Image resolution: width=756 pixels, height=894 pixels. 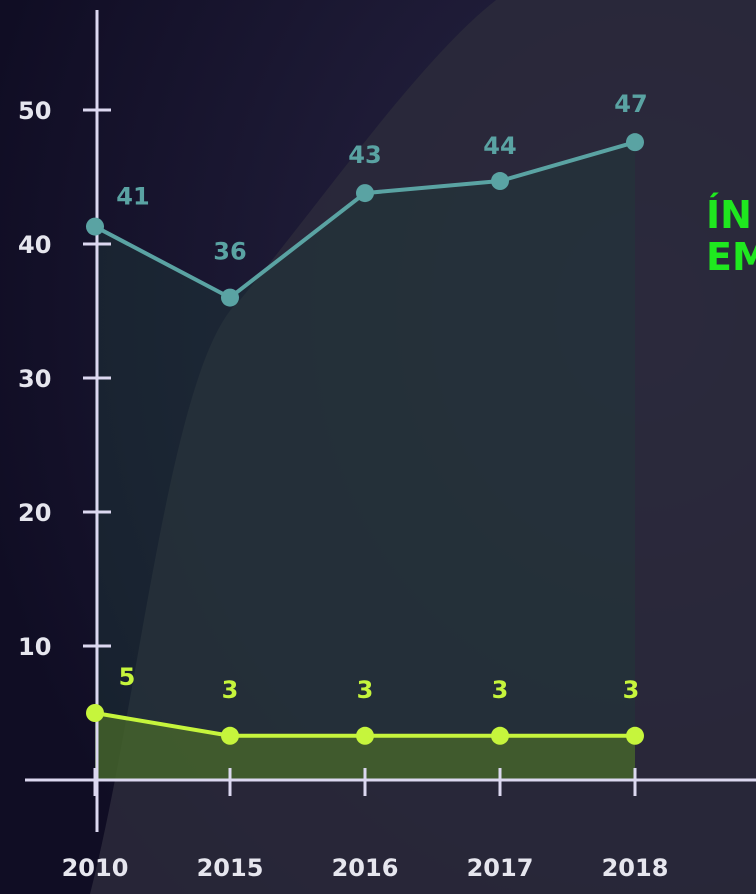 What do you see at coordinates (499, 146) in the screenshot?
I see `data-label: 44` at bounding box center [499, 146].